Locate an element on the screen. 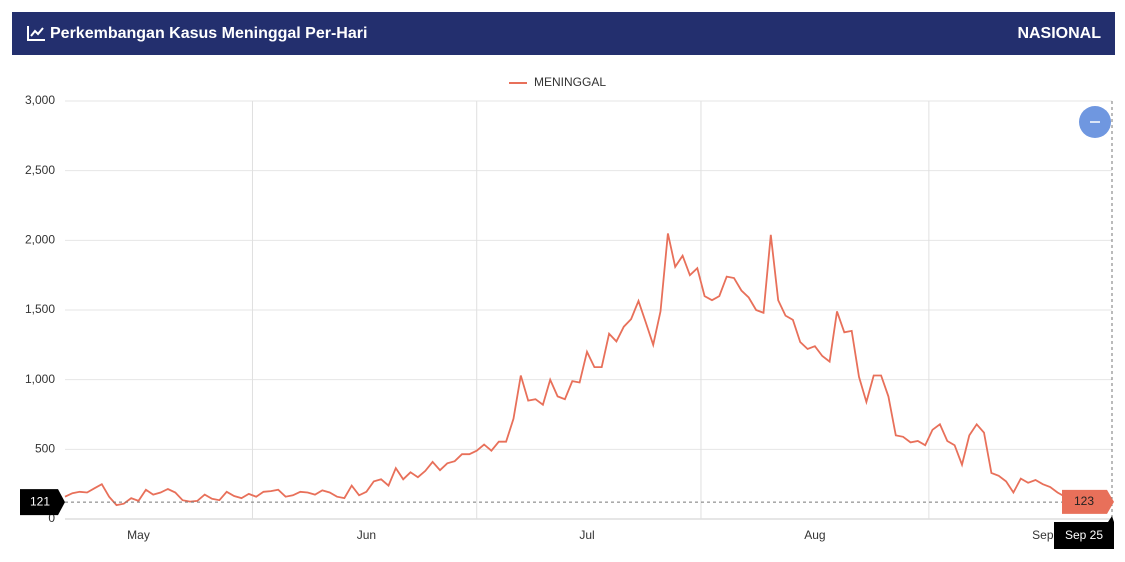 The height and width of the screenshot is (562, 1125). value-tooltip-label: 123 is located at coordinates (1084, 501).